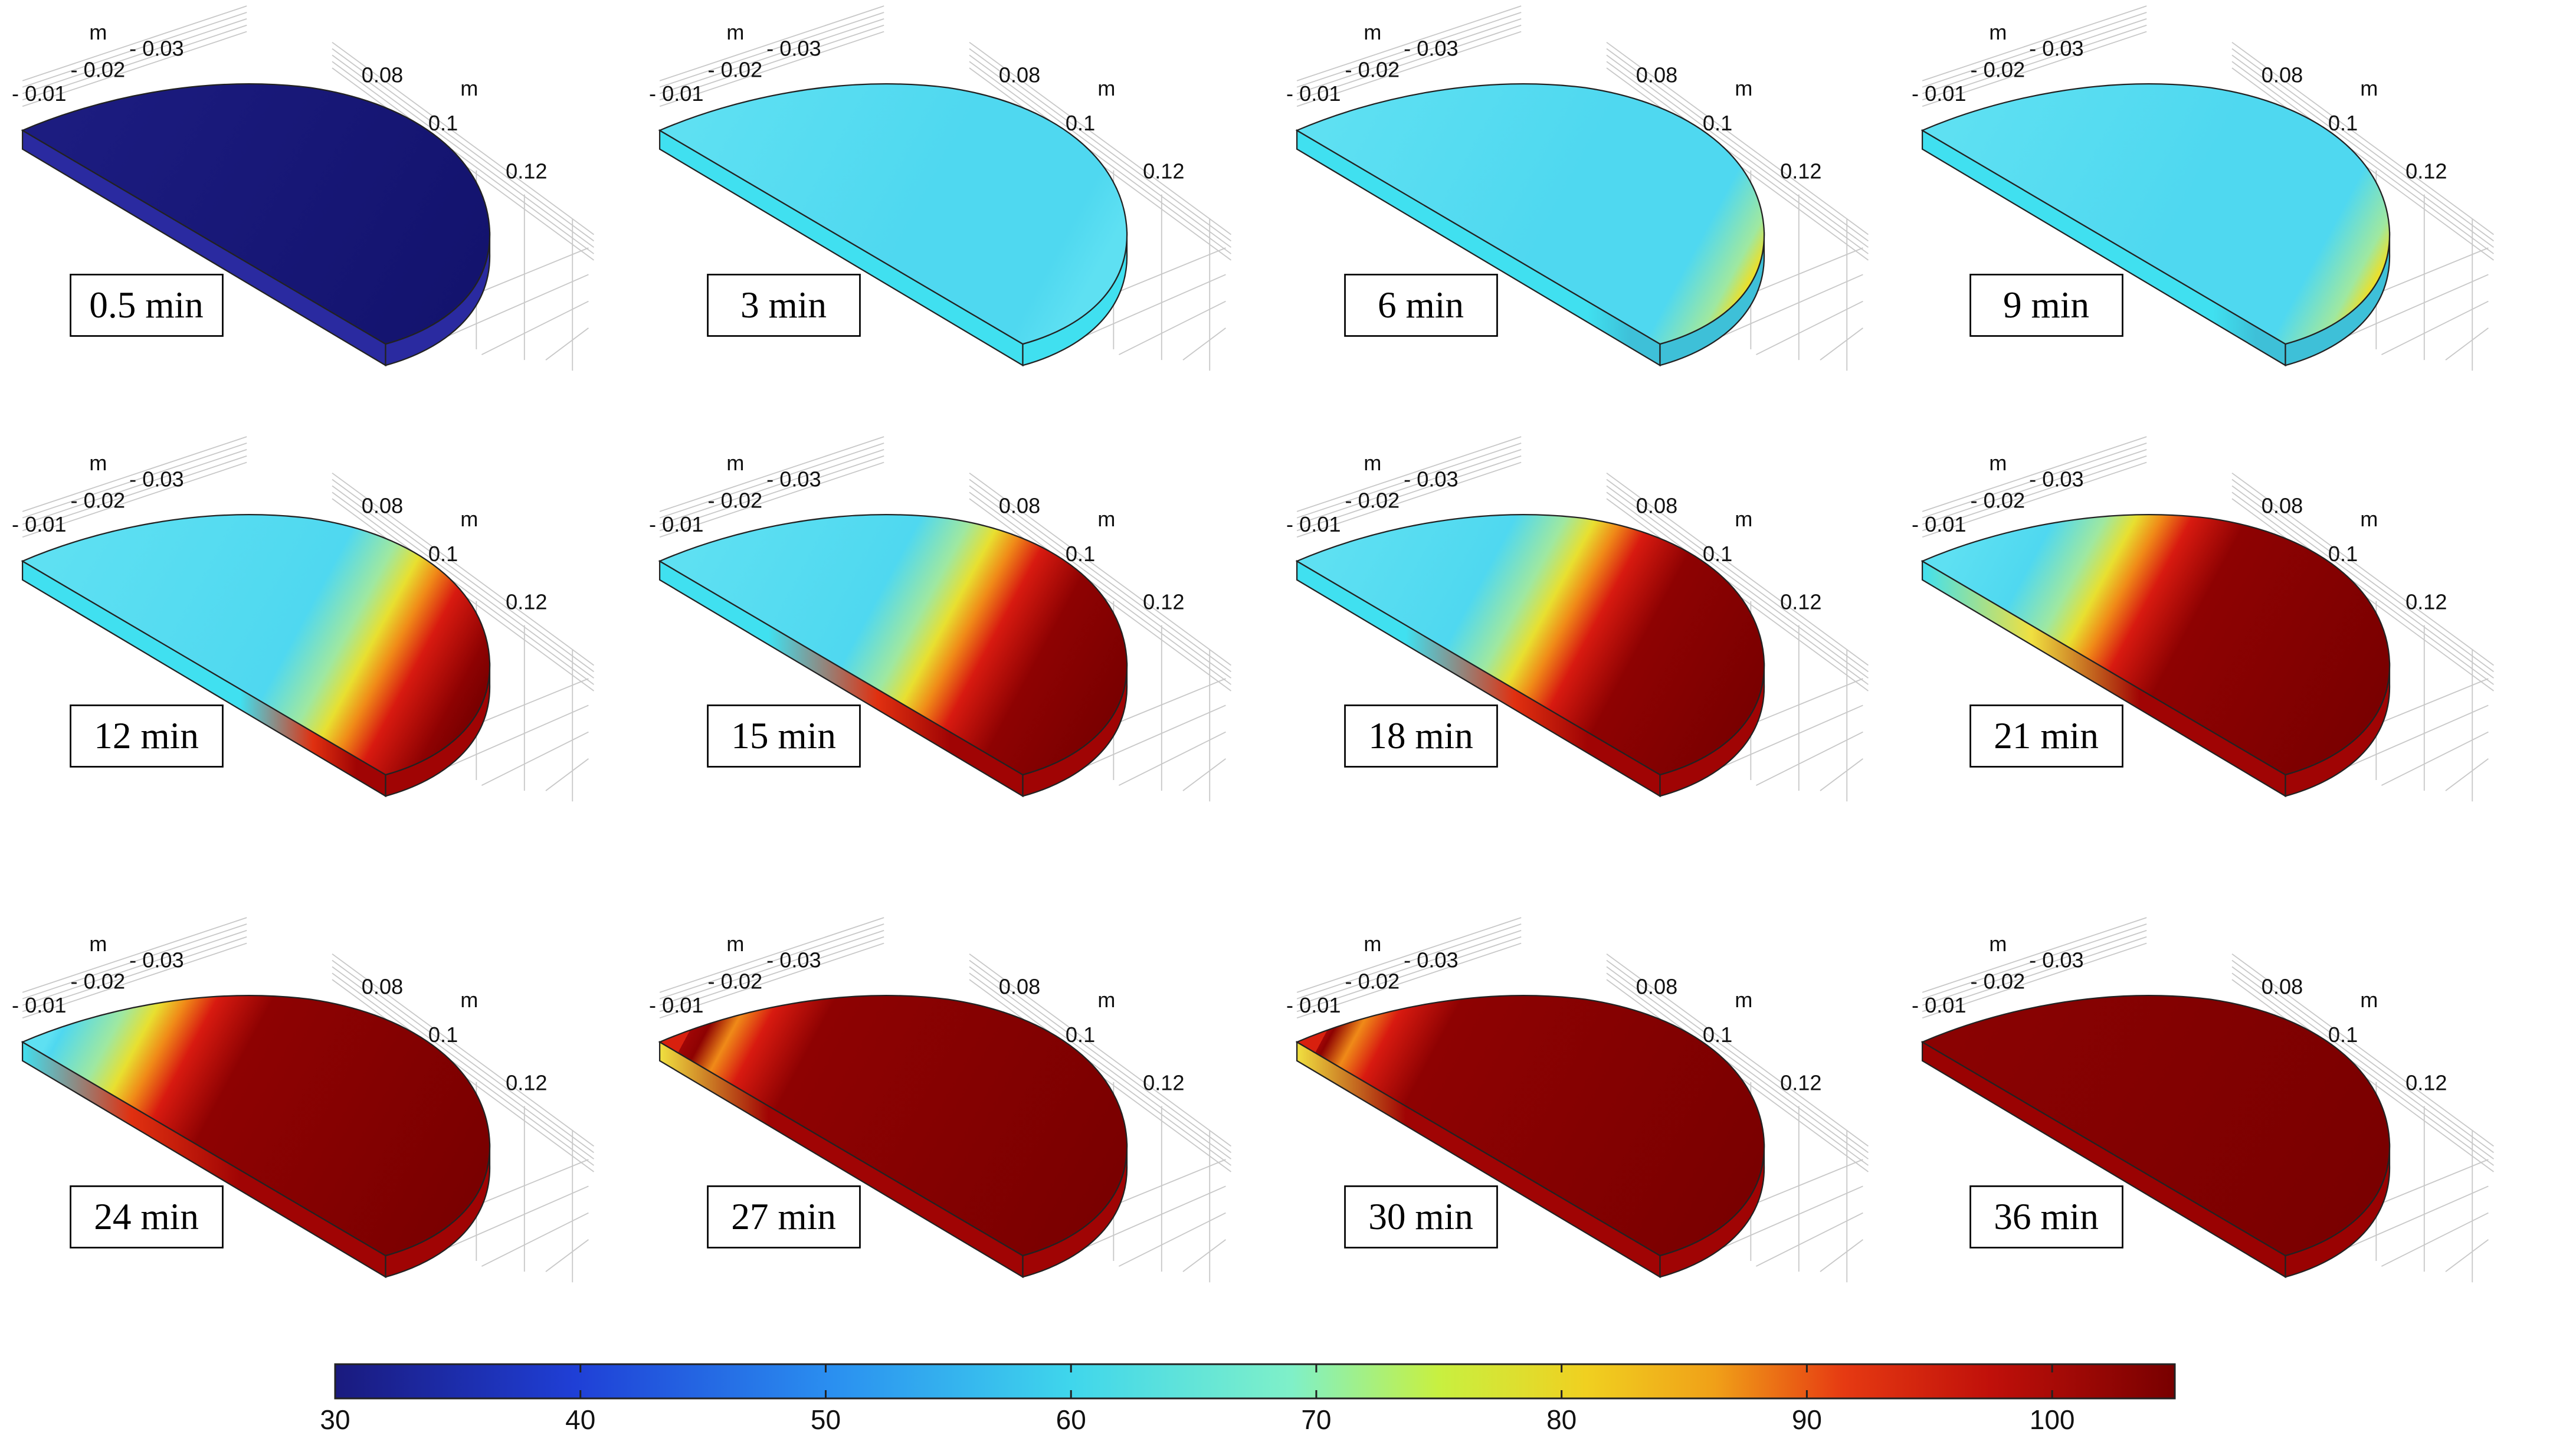 The image size is (2576, 1435). I want to click on time-label: 27 min, so click(783, 1217).